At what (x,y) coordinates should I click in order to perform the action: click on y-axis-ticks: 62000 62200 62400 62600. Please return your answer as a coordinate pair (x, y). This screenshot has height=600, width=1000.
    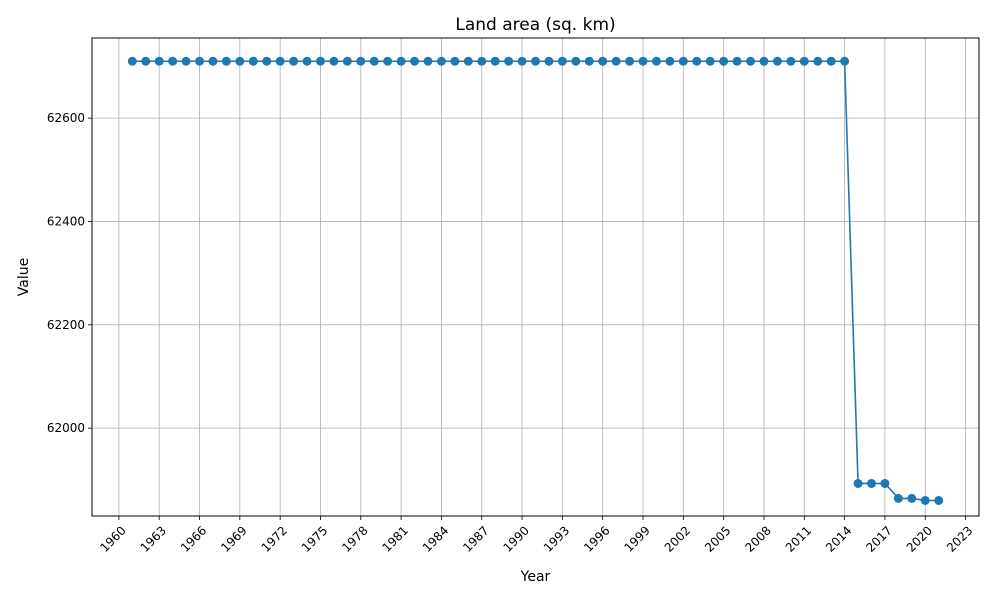
    Looking at the image, I should click on (69, 273).